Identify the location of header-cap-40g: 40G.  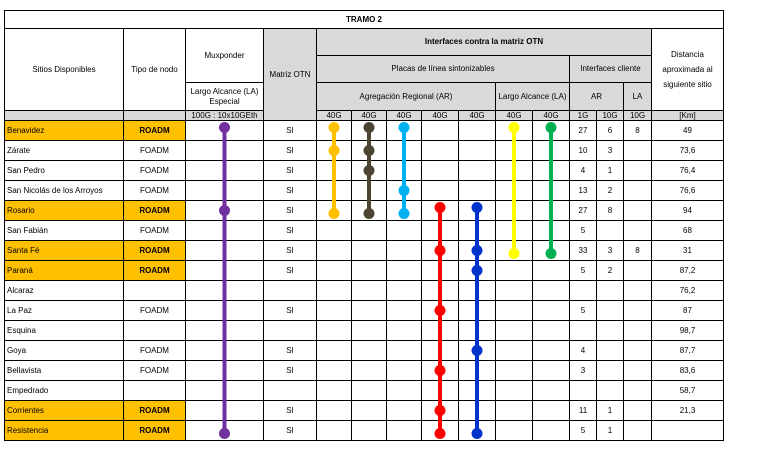
(551, 115).